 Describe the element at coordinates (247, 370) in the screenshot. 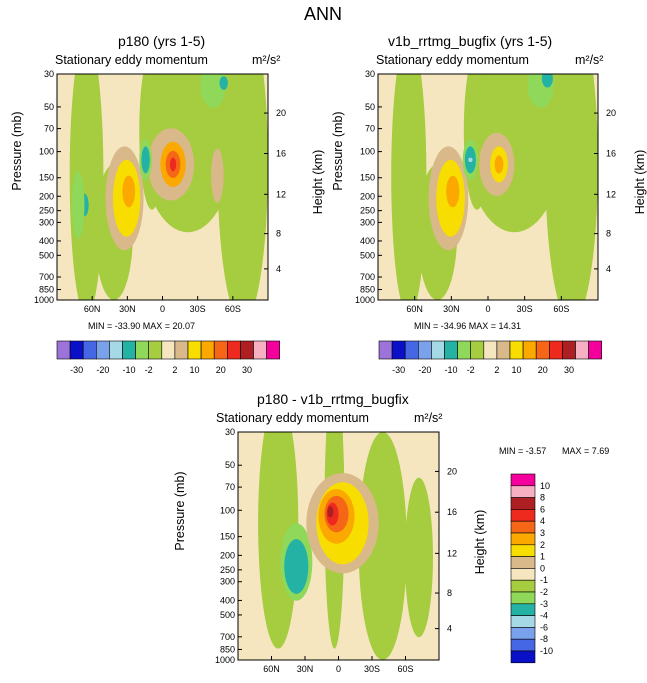

I see `panel1-colorbar-label: 30` at that location.